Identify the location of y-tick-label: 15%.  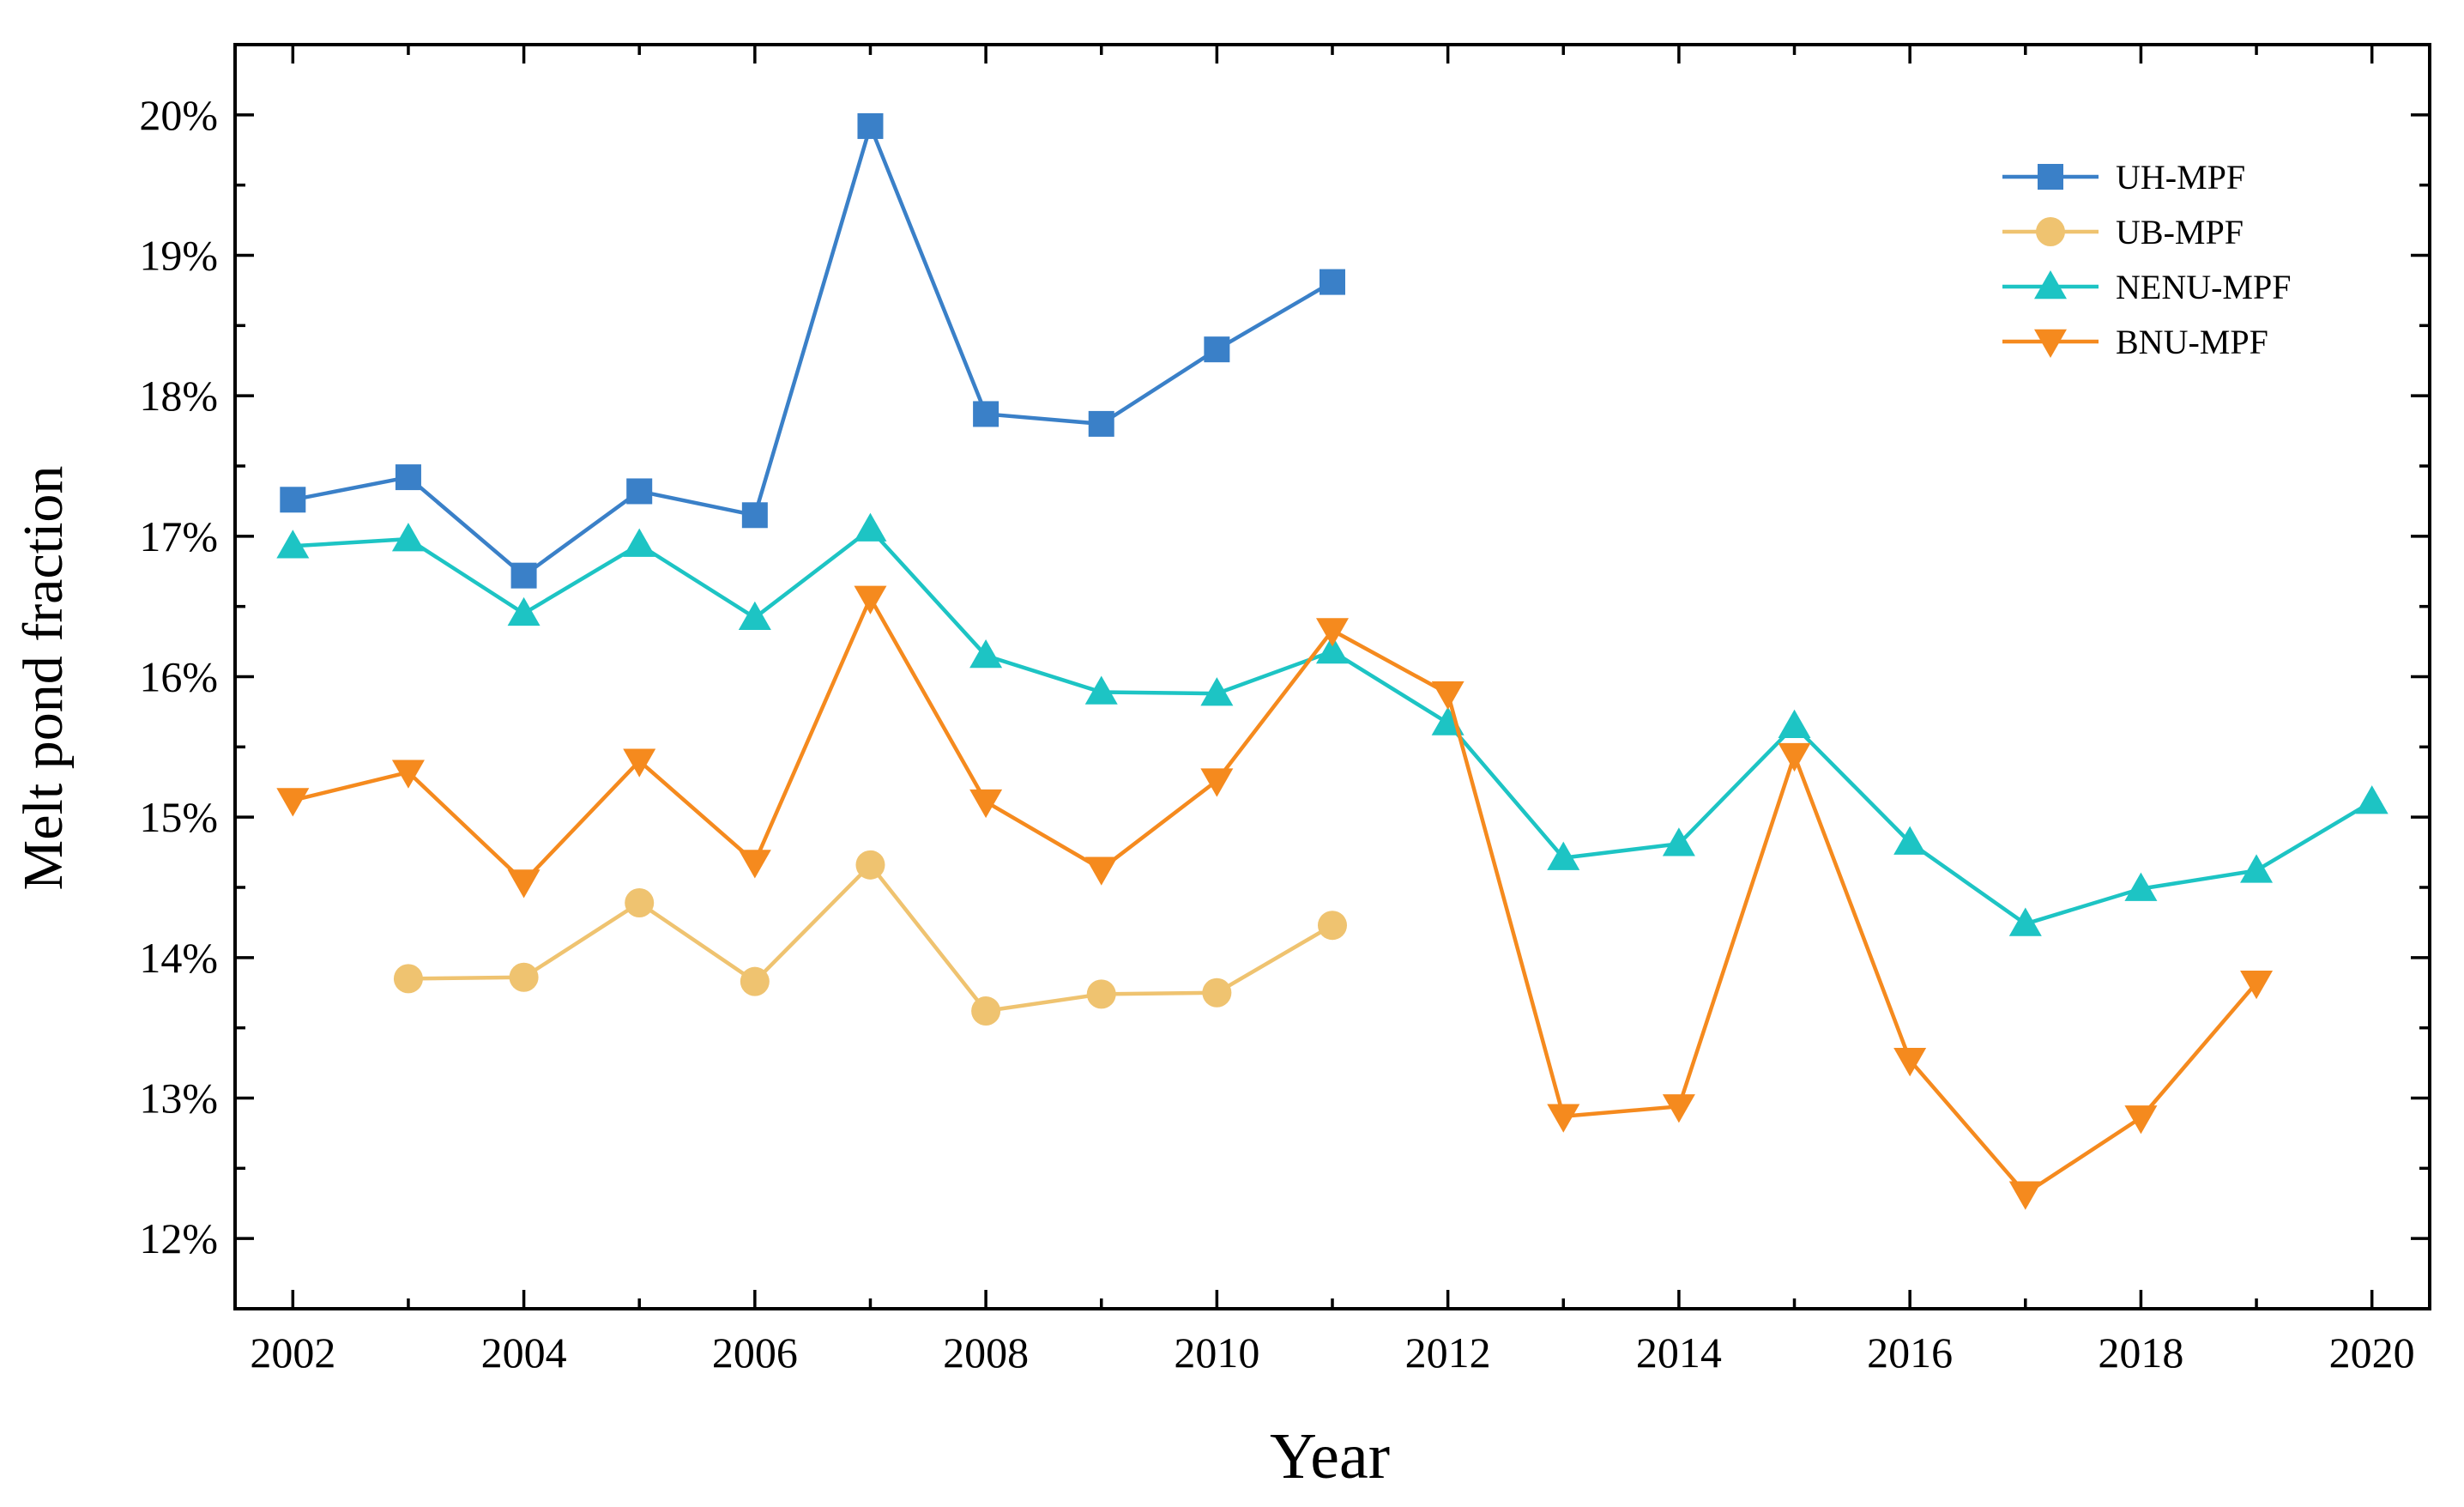
(178, 817).